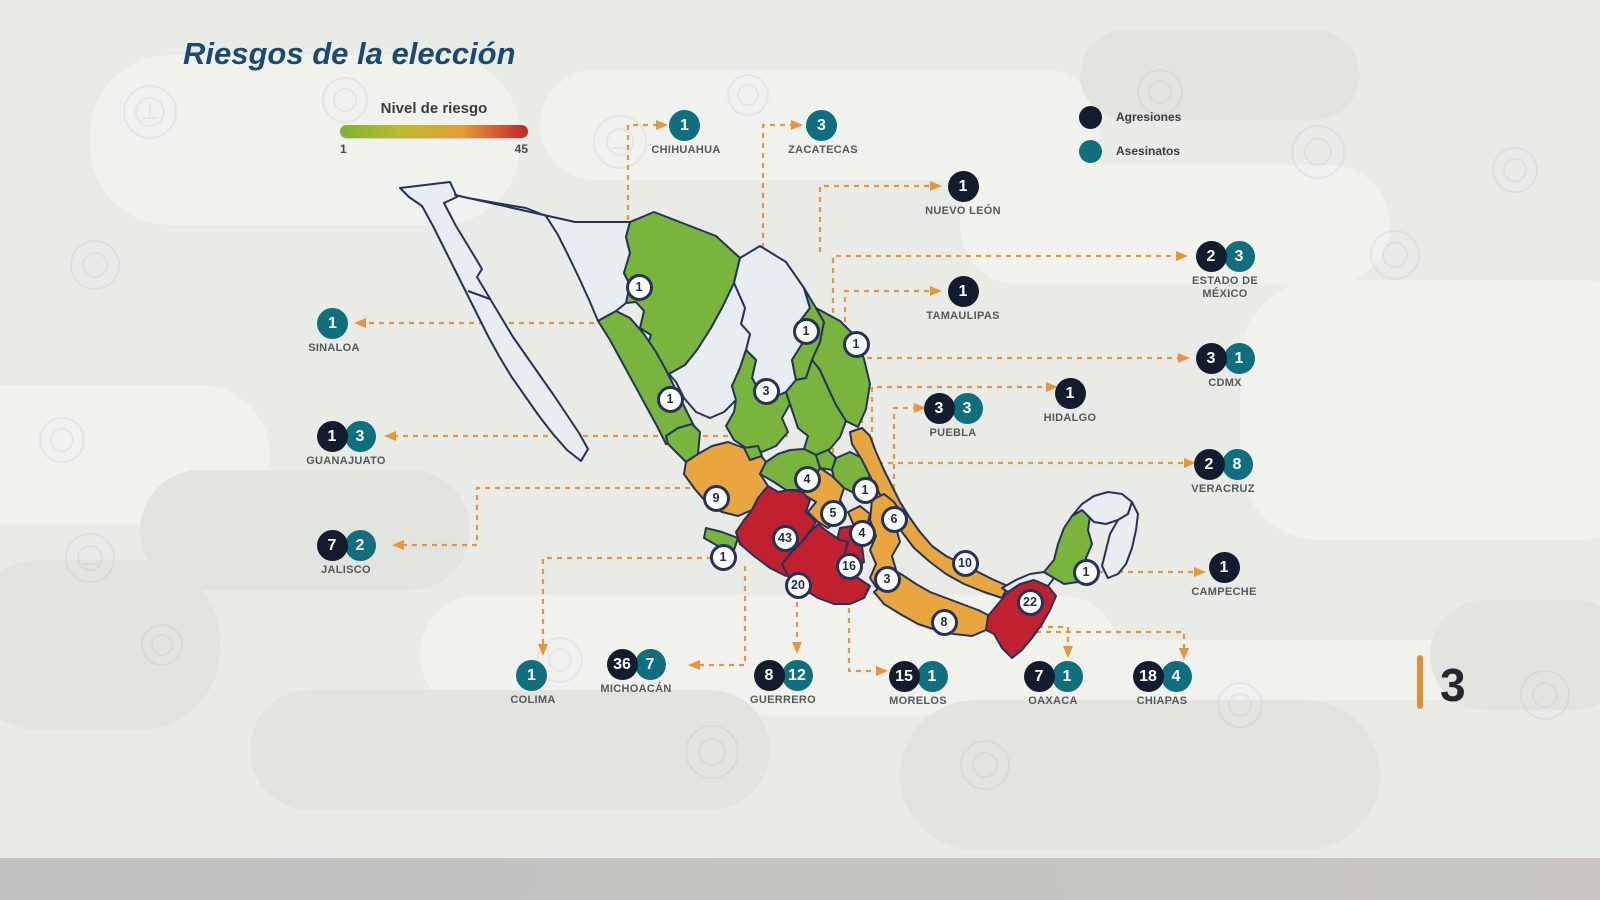 The height and width of the screenshot is (900, 1600). Describe the element at coordinates (753, 453) in the screenshot. I see `state-aguascalientes` at that location.